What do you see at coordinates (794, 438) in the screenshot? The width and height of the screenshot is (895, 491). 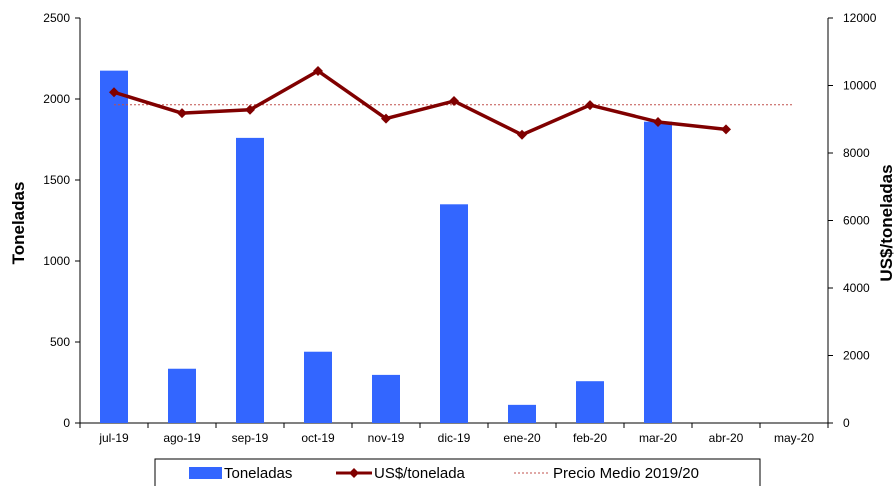 I see `x-tick-label: may-20` at bounding box center [794, 438].